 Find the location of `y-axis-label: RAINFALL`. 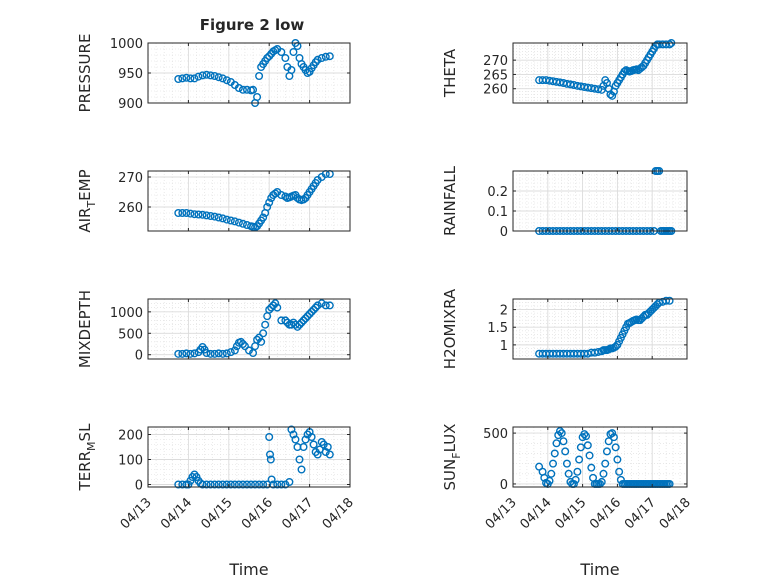

y-axis-label: RAINFALL is located at coordinates (450, 200).